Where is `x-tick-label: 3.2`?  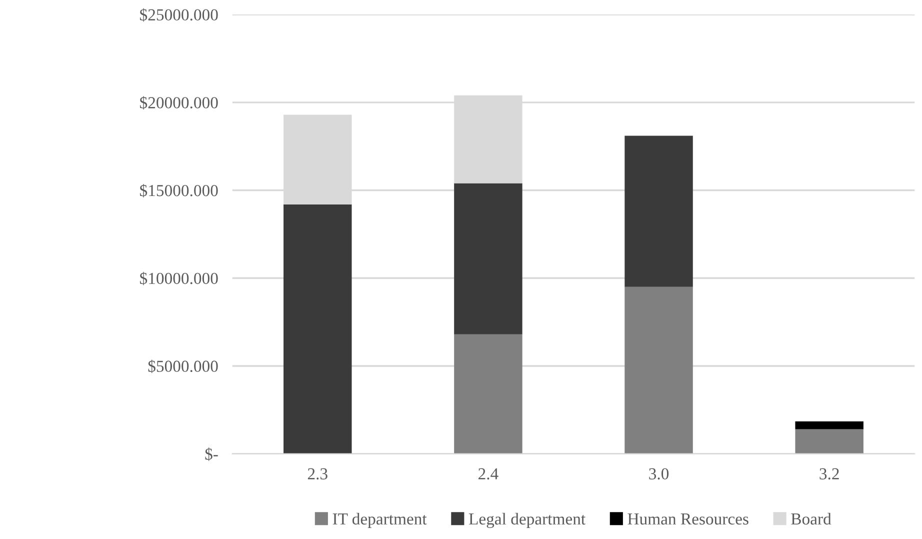 x-tick-label: 3.2 is located at coordinates (829, 474).